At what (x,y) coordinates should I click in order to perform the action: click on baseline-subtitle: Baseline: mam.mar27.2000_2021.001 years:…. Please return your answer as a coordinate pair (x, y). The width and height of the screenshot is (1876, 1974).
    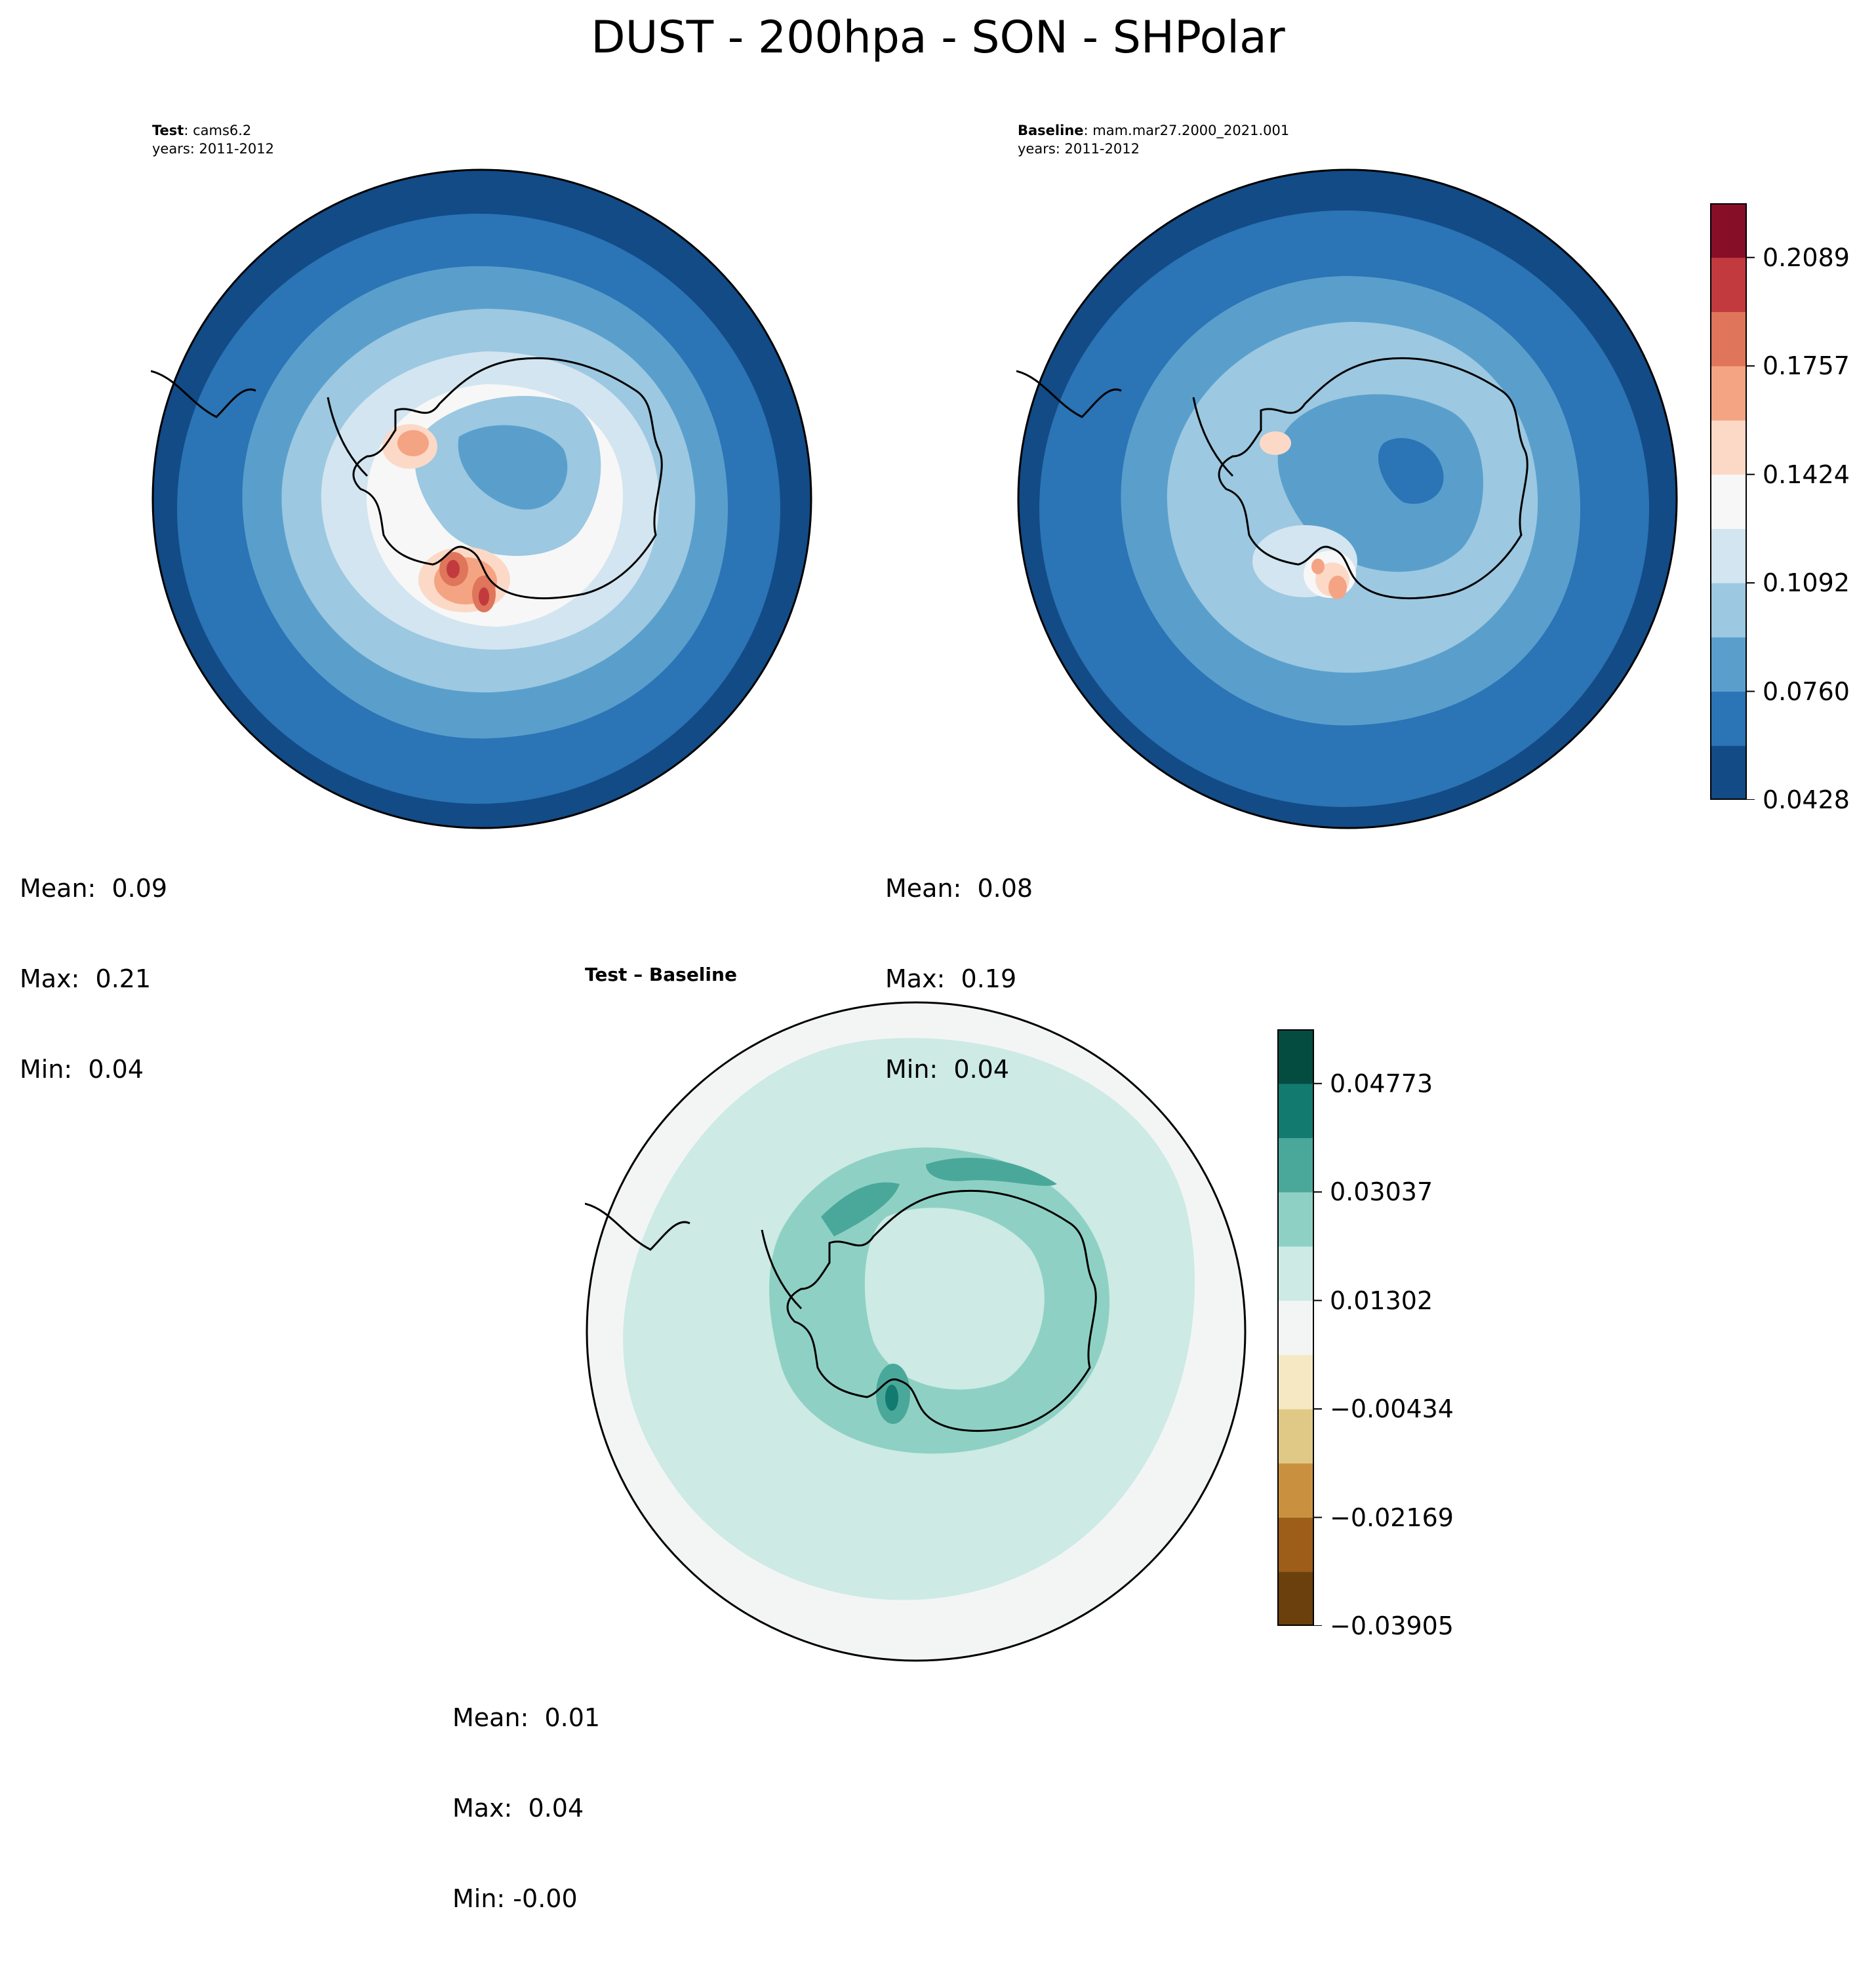
    Looking at the image, I should click on (1153, 139).